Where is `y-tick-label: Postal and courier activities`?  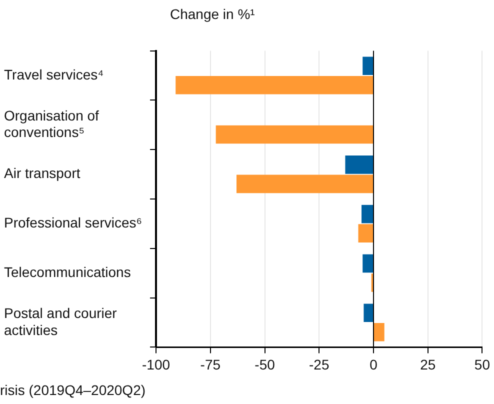
y-tick-label: Postal and courier activities is located at coordinates (61, 321).